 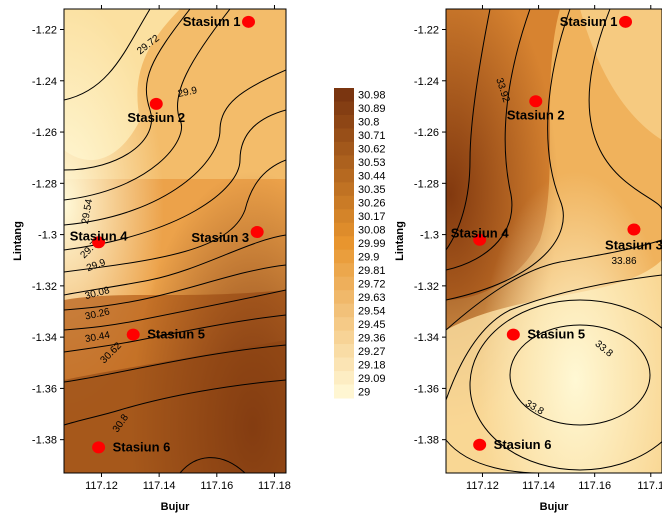 What do you see at coordinates (368, 123) in the screenshot?
I see `colorbar-label: 30.8` at bounding box center [368, 123].